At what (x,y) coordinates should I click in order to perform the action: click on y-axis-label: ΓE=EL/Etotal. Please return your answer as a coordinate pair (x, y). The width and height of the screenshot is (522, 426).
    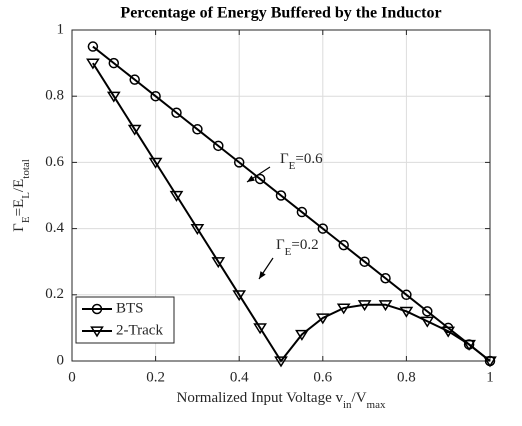
    Looking at the image, I should click on (21, 195).